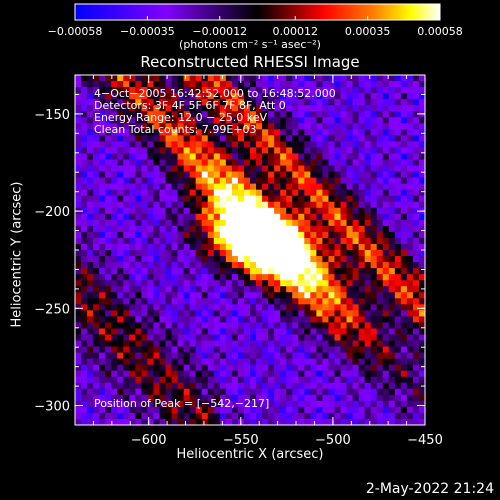  What do you see at coordinates (215, 93) in the screenshot?
I see `info-time-range: 4−Oct−2005 16:42:52.000 to 16:48:52.000` at bounding box center [215, 93].